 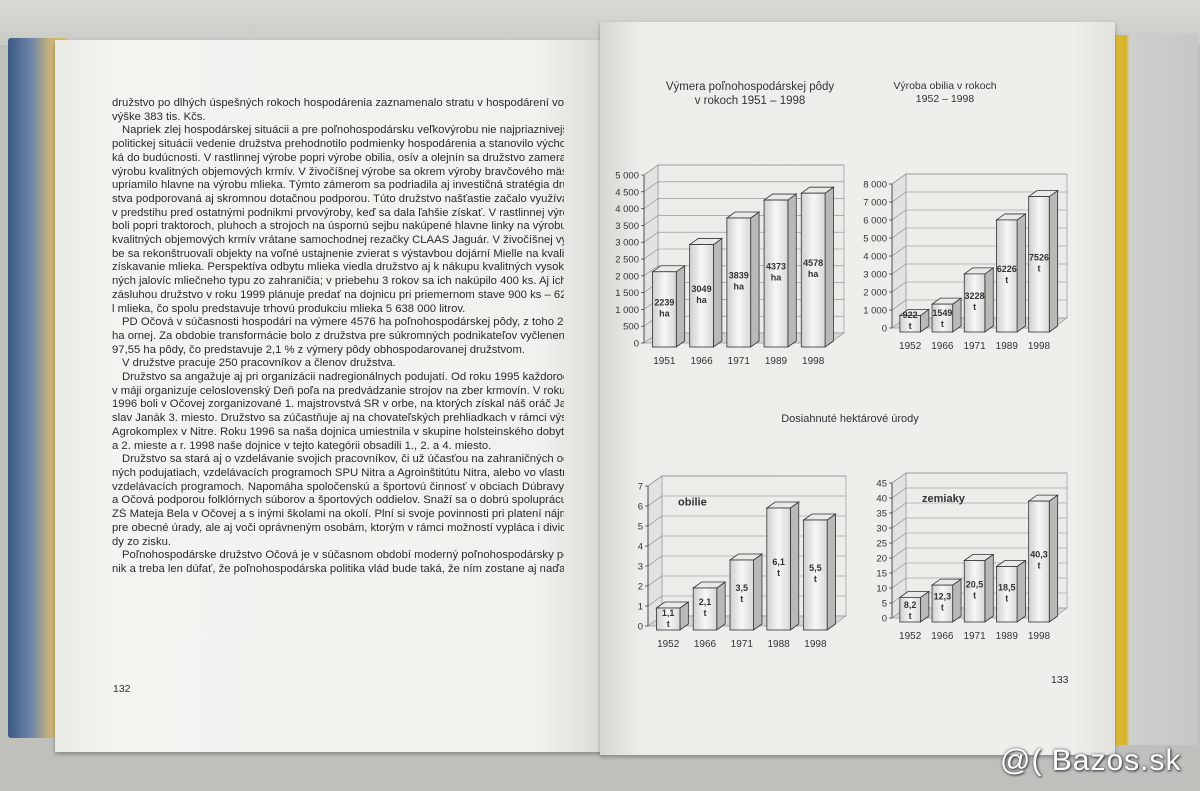 What do you see at coordinates (1091, 760) in the screenshot?
I see `watermark: @( Bazos.sk` at bounding box center [1091, 760].